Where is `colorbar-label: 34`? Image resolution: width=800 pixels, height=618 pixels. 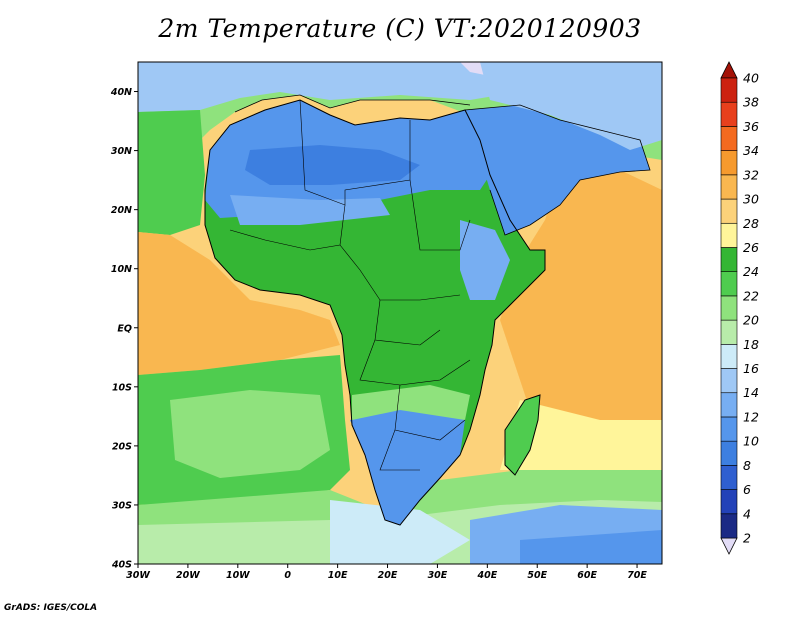
colorbar-label: 34 is located at coordinates (751, 150).